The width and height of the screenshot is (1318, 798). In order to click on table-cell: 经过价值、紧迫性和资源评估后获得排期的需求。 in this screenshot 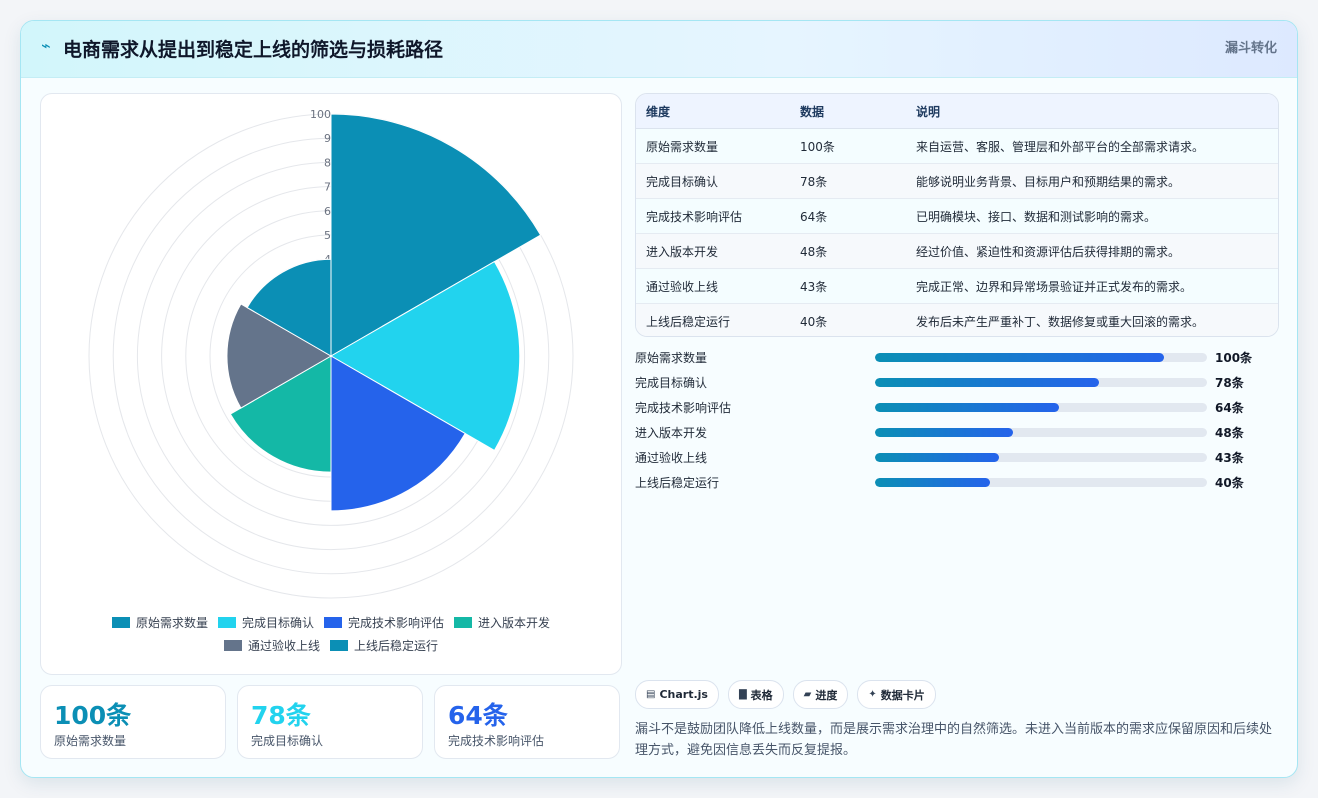, I will do `click(1092, 251)`.